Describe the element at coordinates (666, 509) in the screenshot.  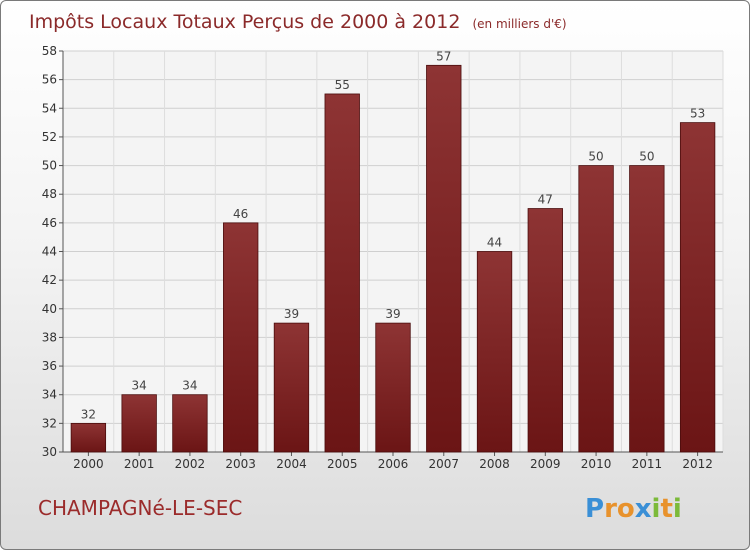
I see `logo-letter: t` at that location.